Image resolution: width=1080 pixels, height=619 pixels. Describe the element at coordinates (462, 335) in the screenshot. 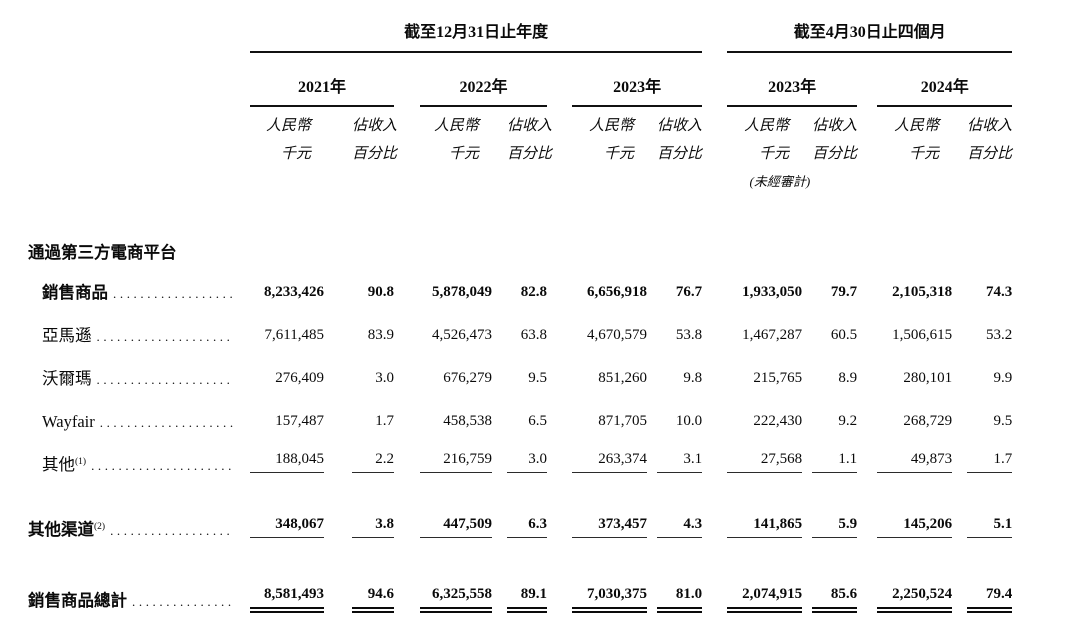

I see `rmb-value: 4,526,473` at that location.